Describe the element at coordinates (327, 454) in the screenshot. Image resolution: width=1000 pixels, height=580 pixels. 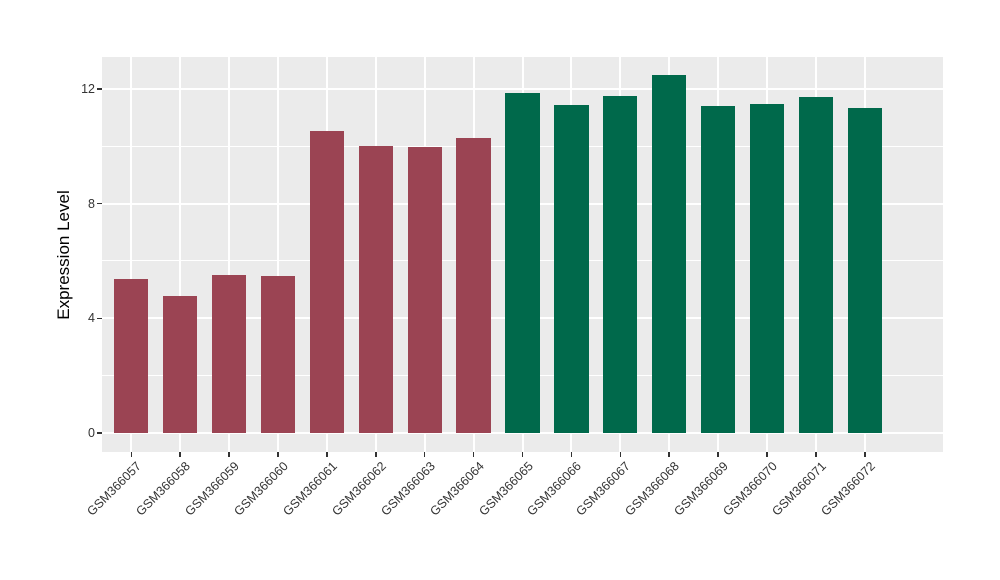
I see `x-tick-mark-GSM366061` at that location.